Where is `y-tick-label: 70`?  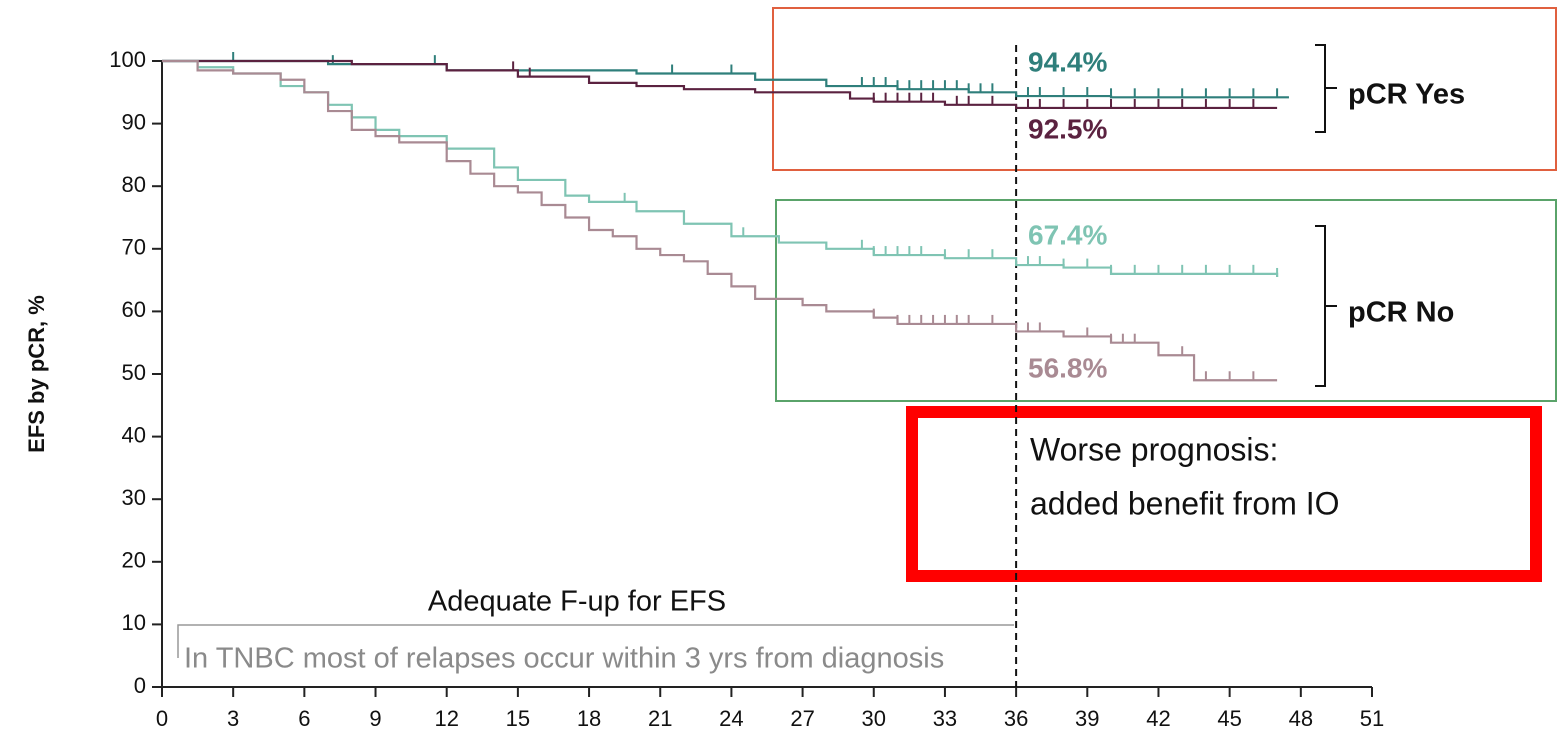
y-tick-label: 70 is located at coordinates (134, 247).